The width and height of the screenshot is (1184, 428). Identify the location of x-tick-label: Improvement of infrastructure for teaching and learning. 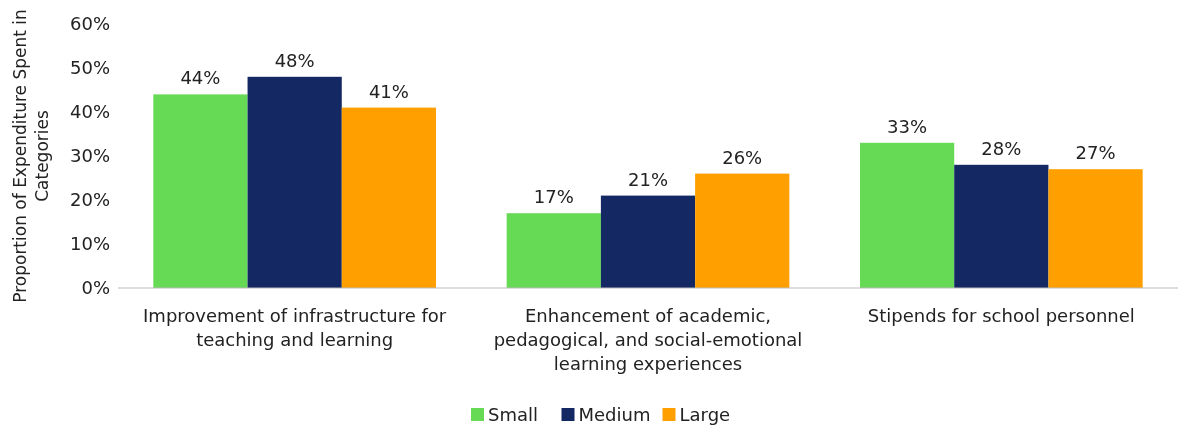
(295, 327).